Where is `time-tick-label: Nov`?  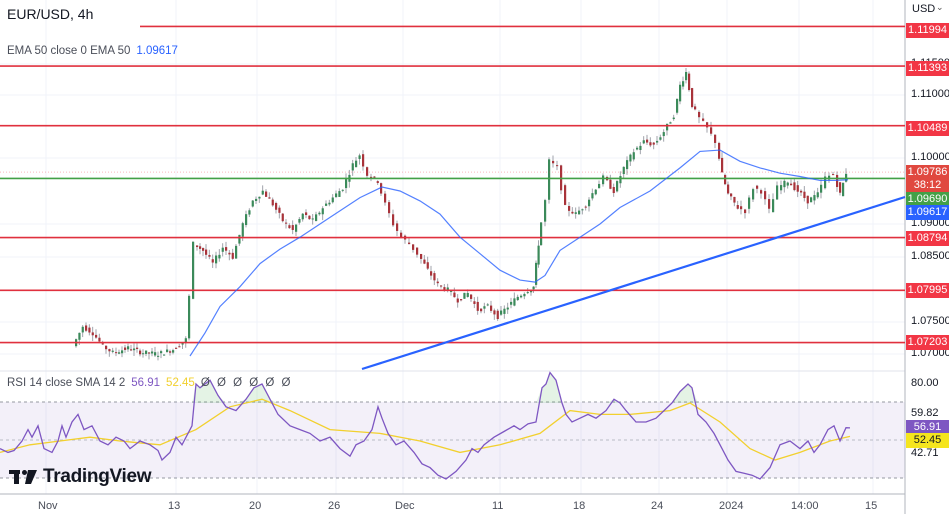 time-tick-label: Nov is located at coordinates (48, 506).